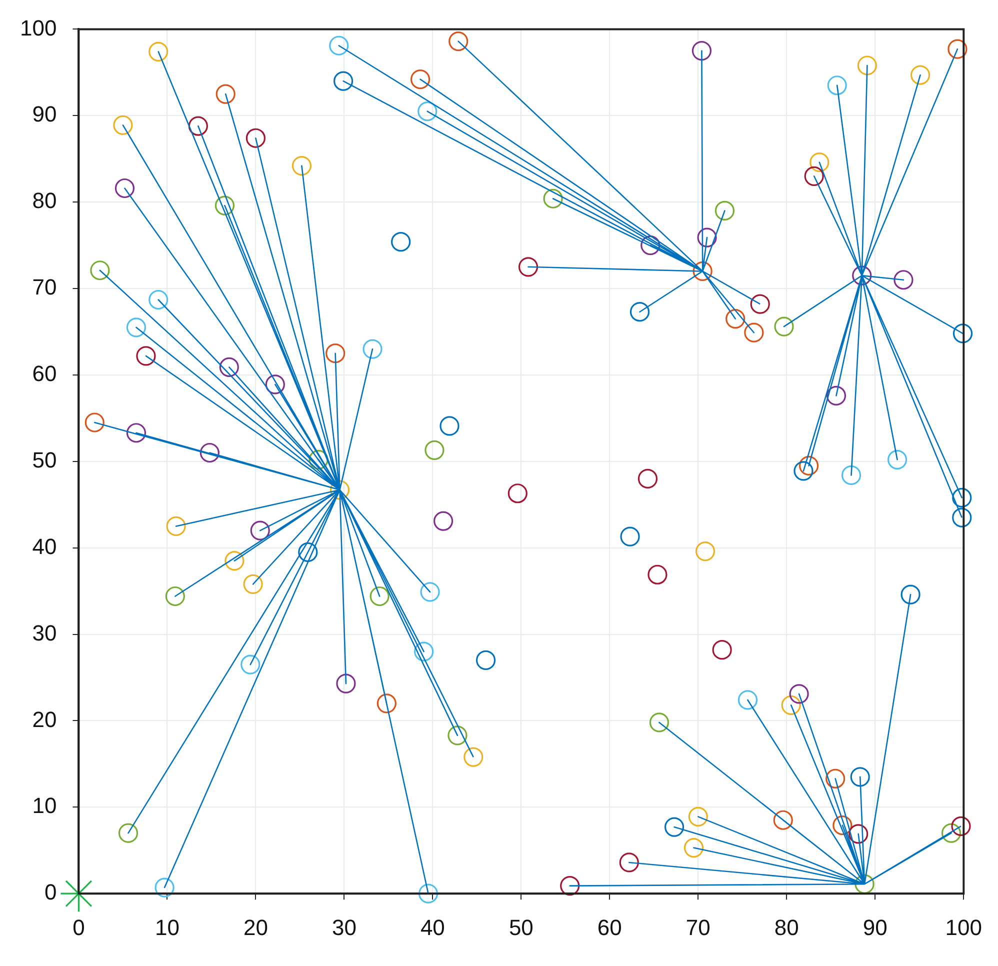  I want to click on x-tick-label: 30, so click(344, 927).